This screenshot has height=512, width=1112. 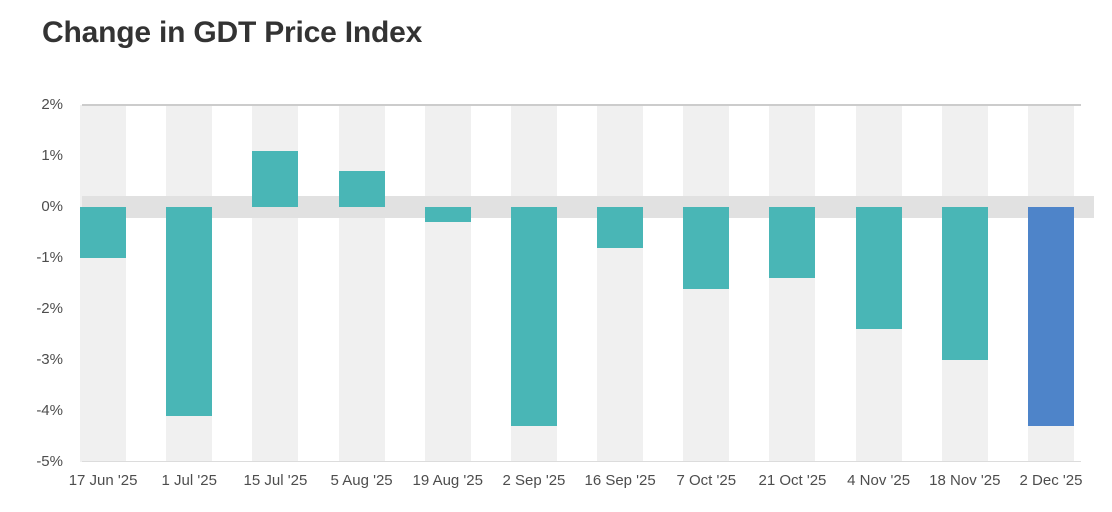 I want to click on chart-column: 1 Jul '25, so click(x=189, y=297).